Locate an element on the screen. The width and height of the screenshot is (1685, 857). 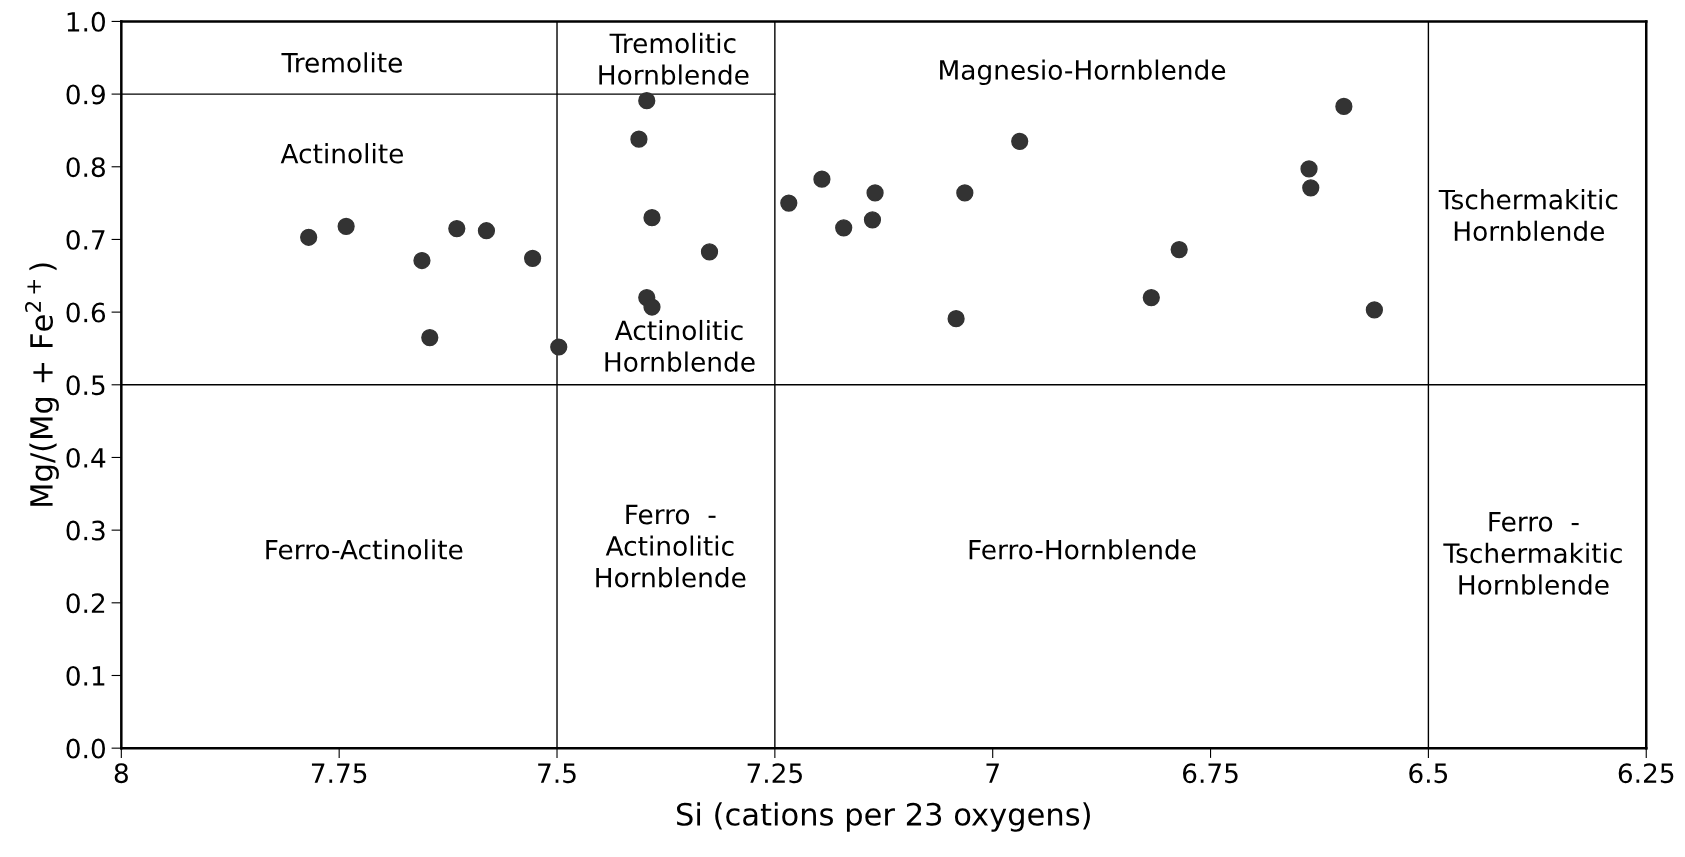
x-tick-label: 6.5 is located at coordinates (1428, 773).